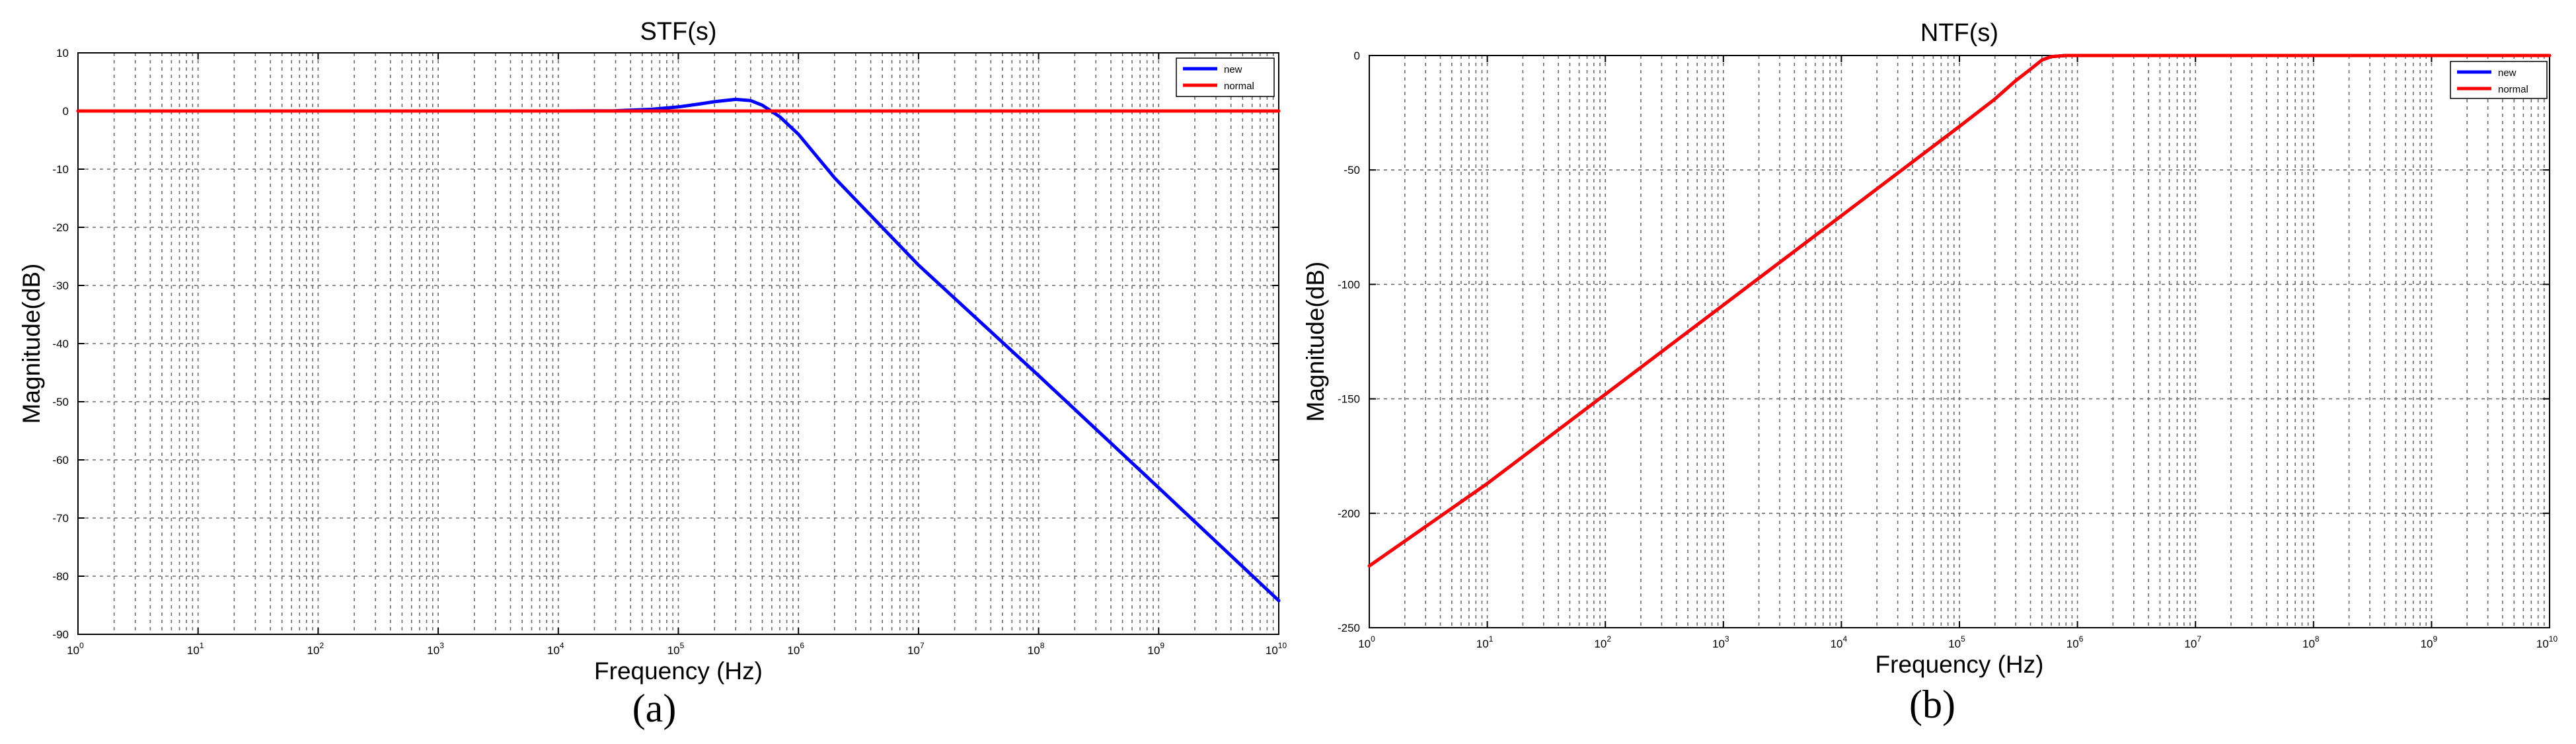  I want to click on y-tick-label: -20, so click(61, 227).